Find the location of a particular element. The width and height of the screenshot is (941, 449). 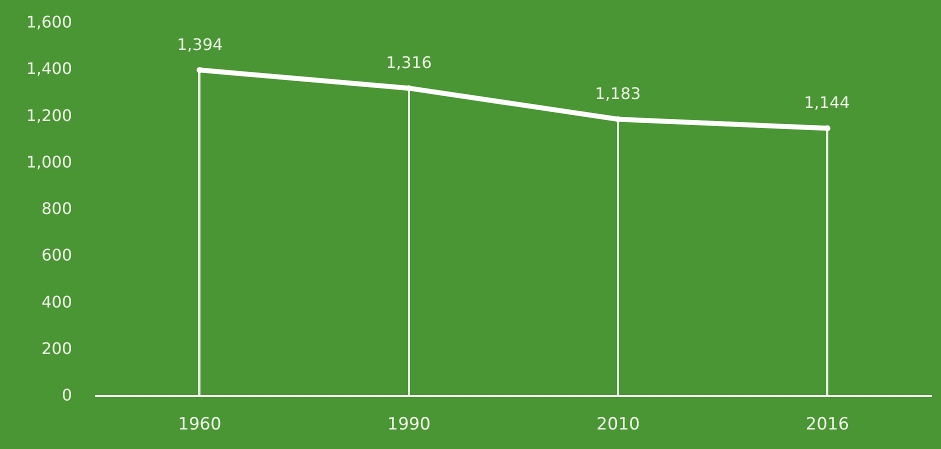

data-label: 1,394 is located at coordinates (200, 44).